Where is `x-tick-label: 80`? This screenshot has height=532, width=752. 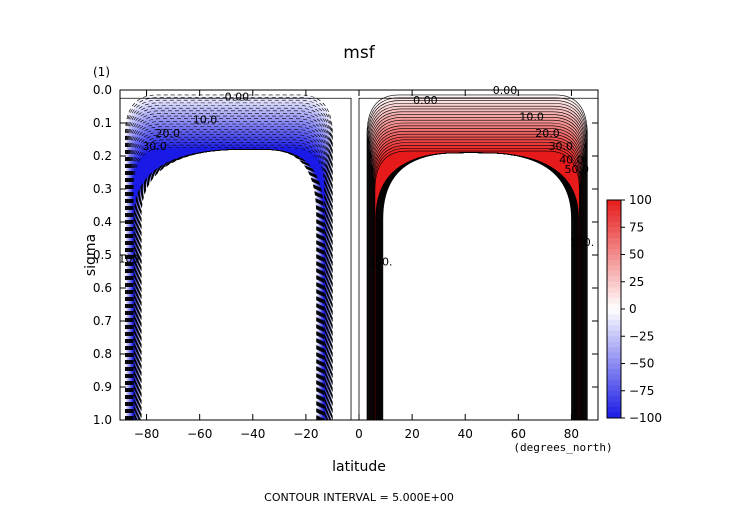
x-tick-label: 80 is located at coordinates (571, 434).